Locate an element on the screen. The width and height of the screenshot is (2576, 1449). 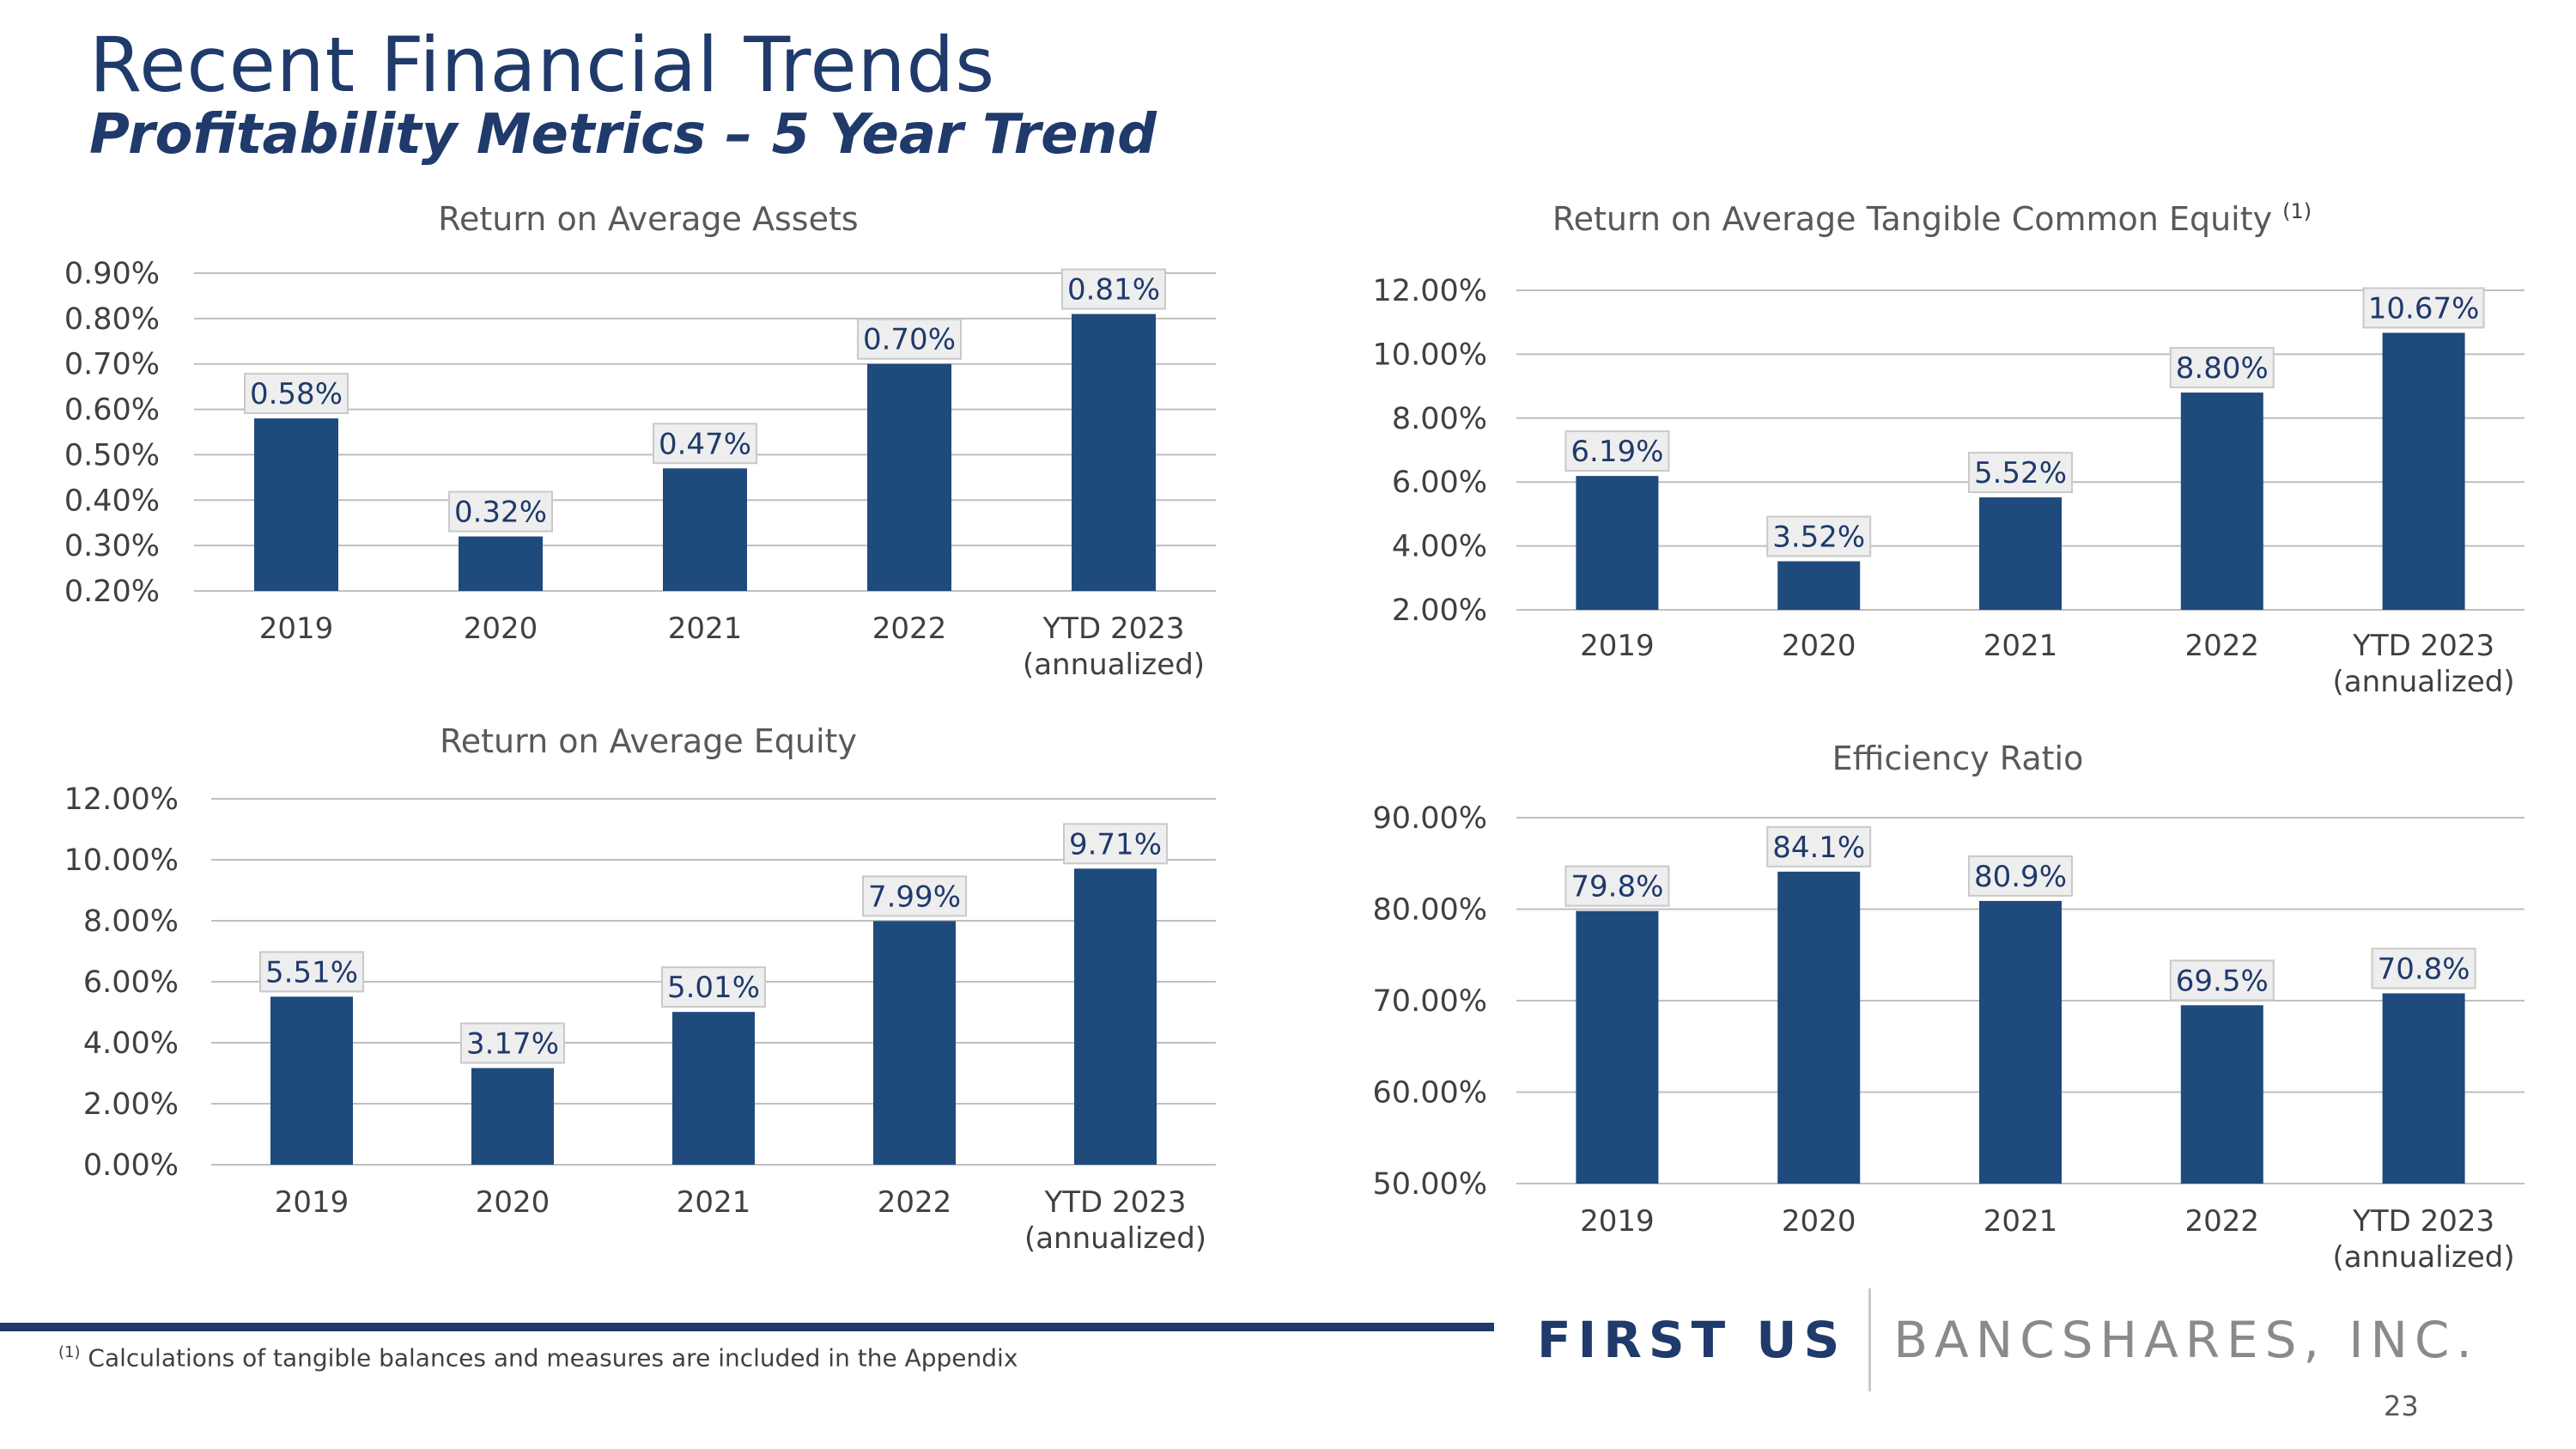
roaa-data-label: 0.32% is located at coordinates (501, 513).